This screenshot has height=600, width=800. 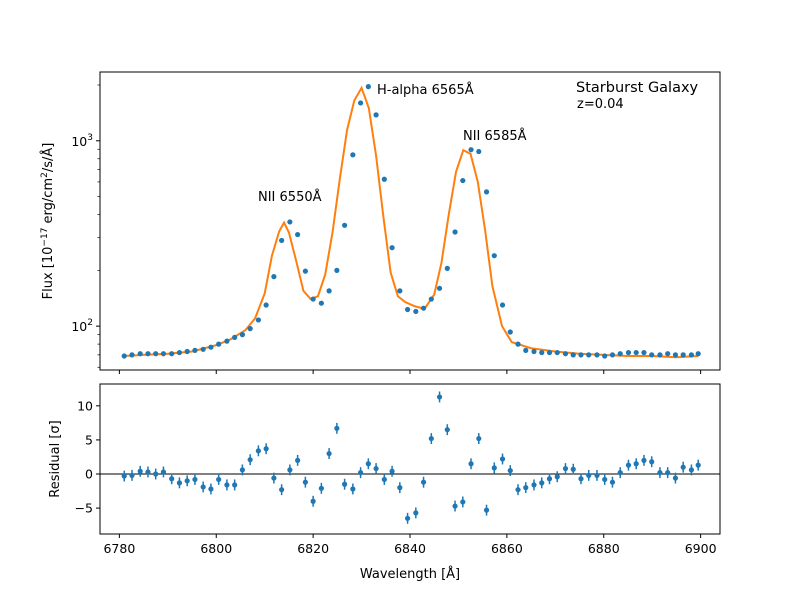 I want to click on annotation-h-alpha: H-alpha 6565Å, so click(x=425, y=90).